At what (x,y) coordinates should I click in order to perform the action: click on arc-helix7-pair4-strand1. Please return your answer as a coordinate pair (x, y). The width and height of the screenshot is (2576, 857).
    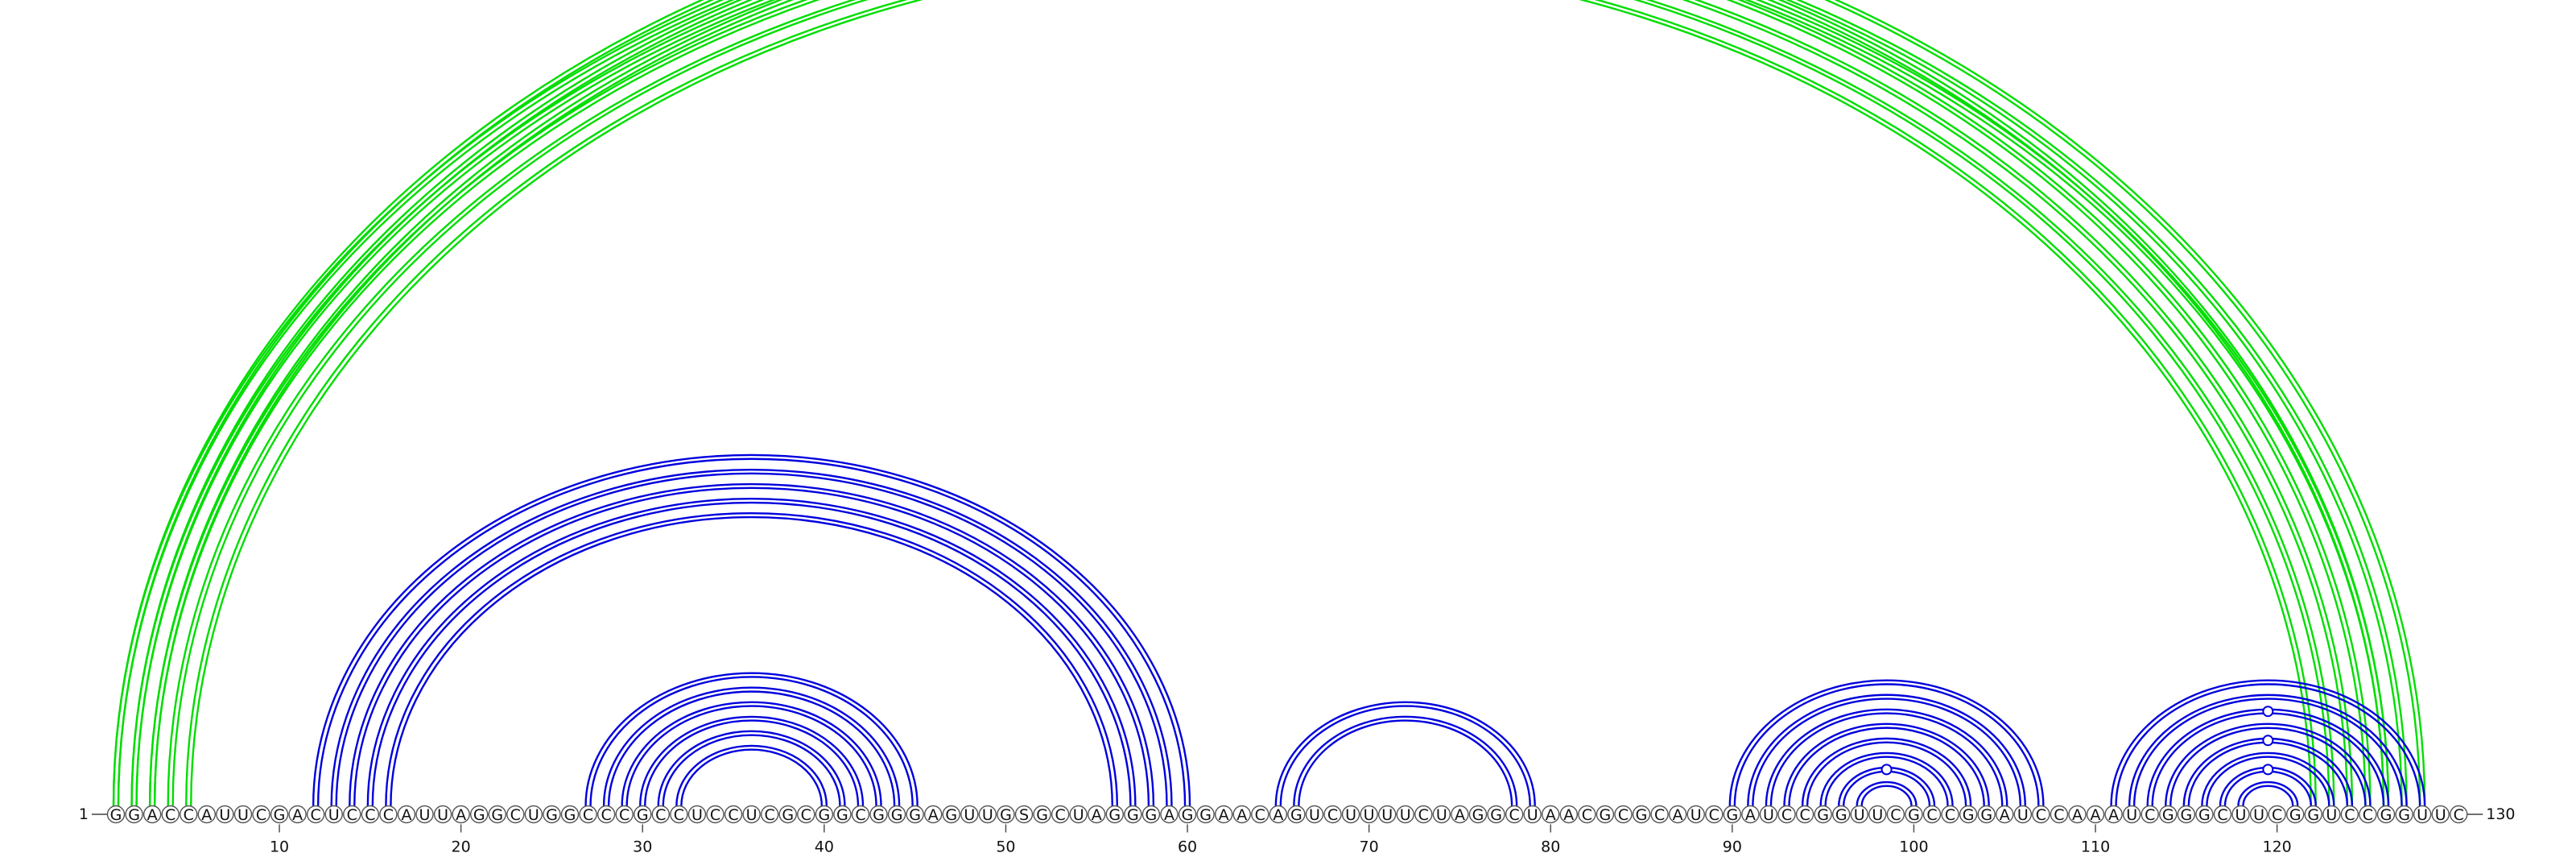
    Looking at the image, I should click on (2268, 766).